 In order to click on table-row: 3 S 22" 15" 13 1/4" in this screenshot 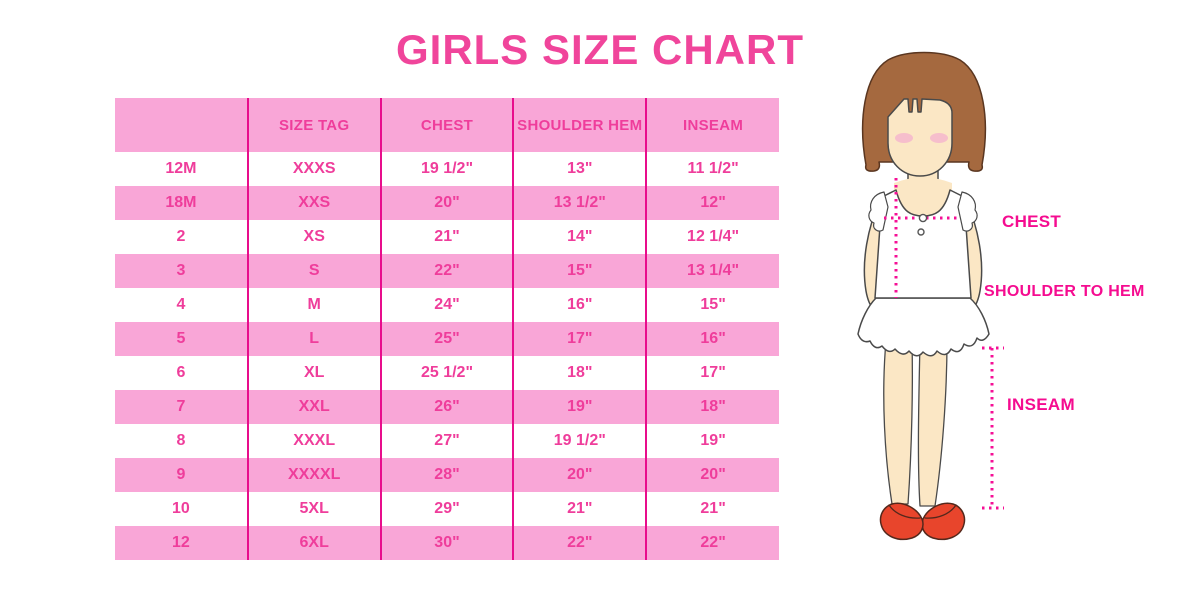, I will do `click(447, 271)`.